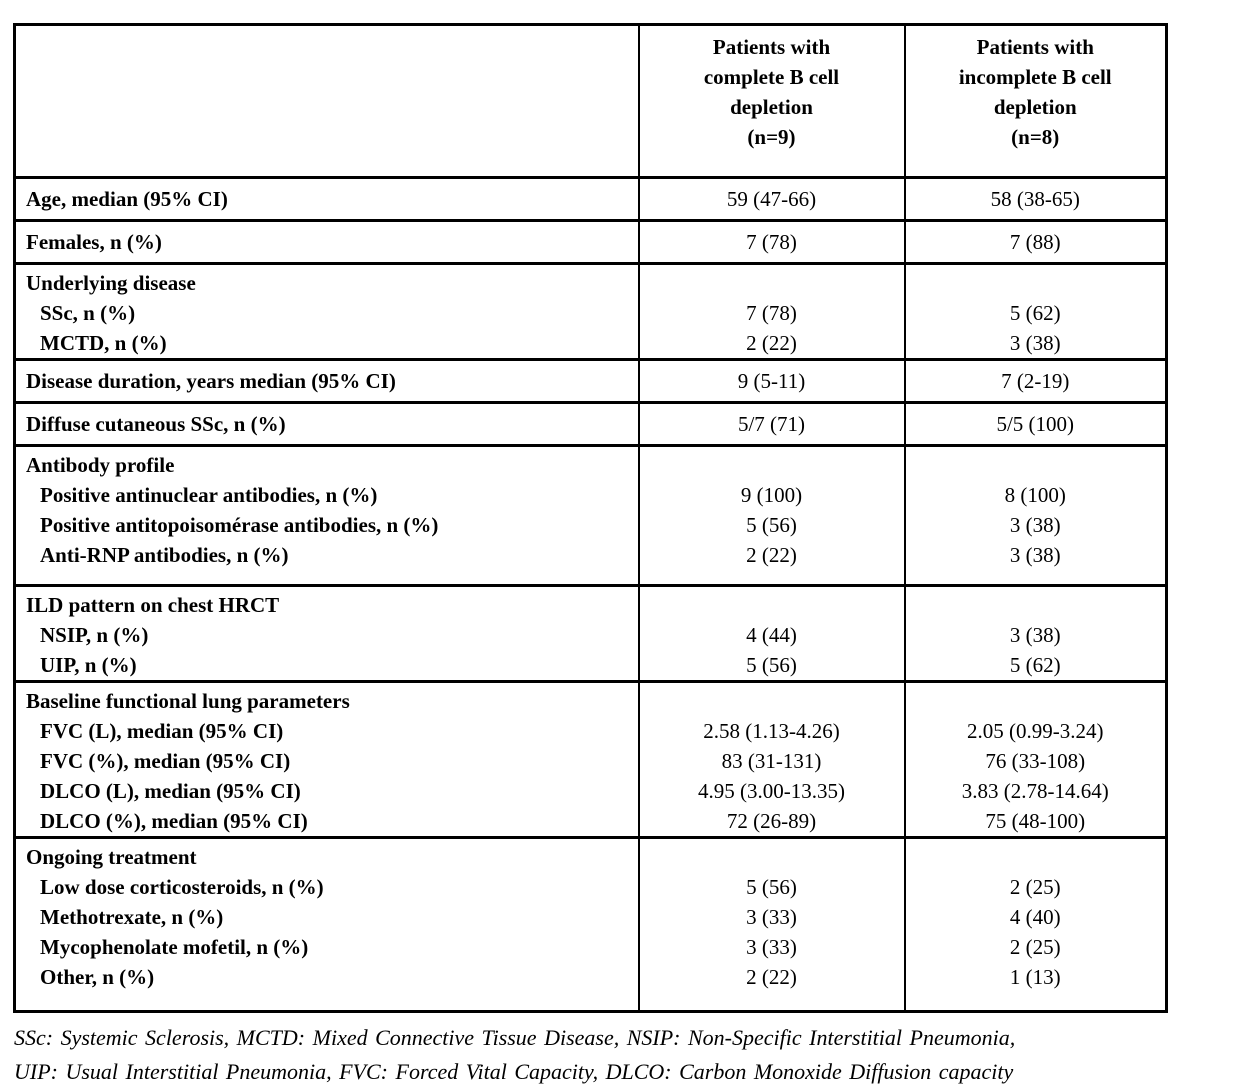 The image size is (1246, 1088). I want to click on value-cell-complete-depletion: 9 (100), so click(771, 495).